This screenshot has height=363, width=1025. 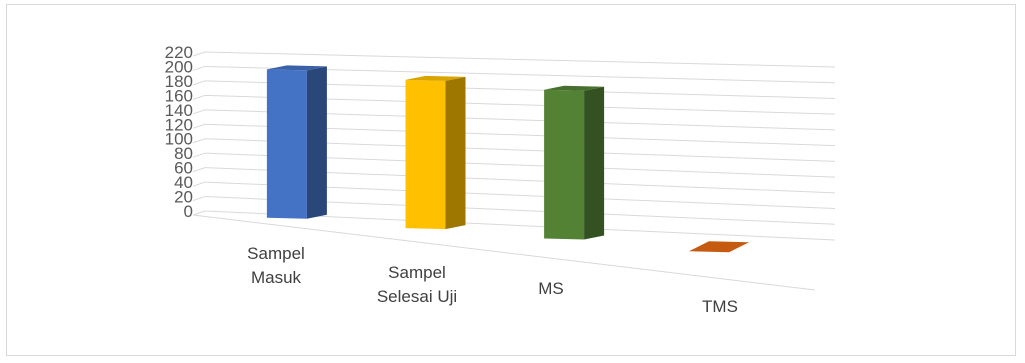 I want to click on category-label: Sampel Selesai Uji, so click(x=417, y=284).